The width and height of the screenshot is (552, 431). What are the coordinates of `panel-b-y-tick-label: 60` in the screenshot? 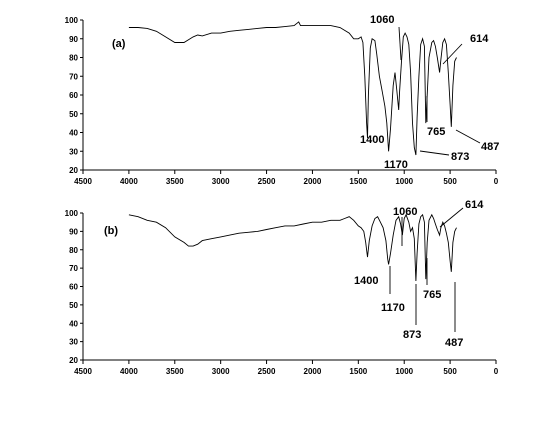 It's located at (73, 287).